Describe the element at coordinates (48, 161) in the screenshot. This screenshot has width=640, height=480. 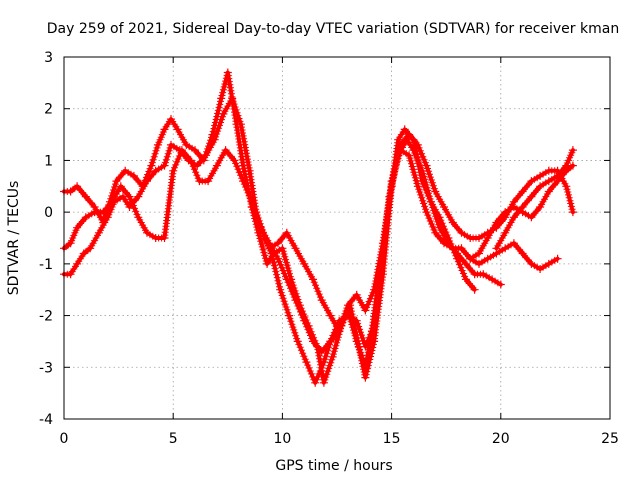
I see `y-tick-label: 1` at that location.